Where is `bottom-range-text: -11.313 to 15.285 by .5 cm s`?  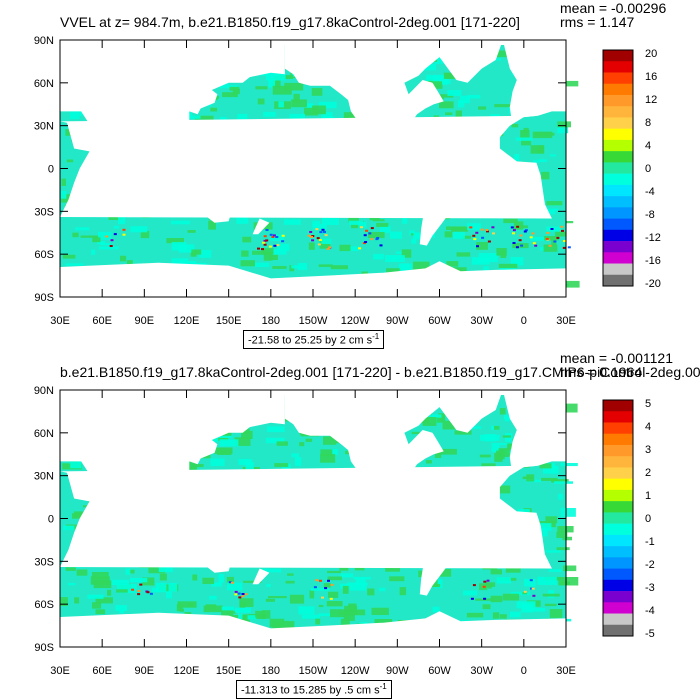
bottom-range-text: -11.313 to 15.285 by .5 cm s is located at coordinates (310, 690).